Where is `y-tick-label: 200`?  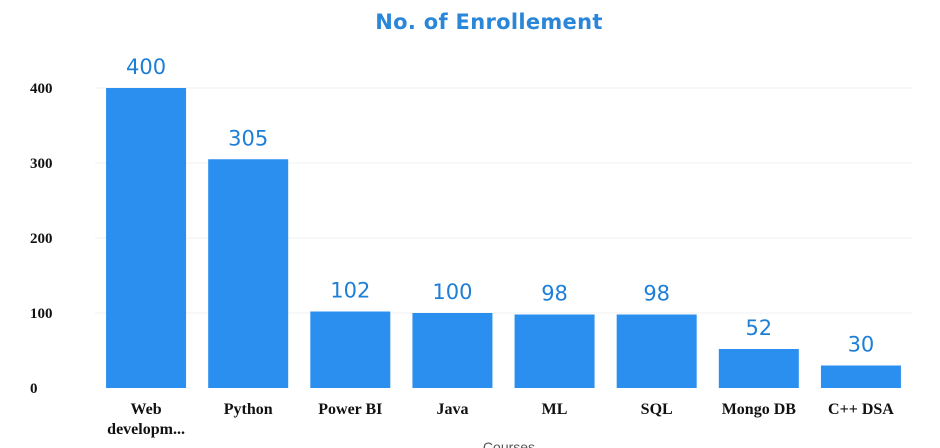
y-tick-label: 200 is located at coordinates (41, 239).